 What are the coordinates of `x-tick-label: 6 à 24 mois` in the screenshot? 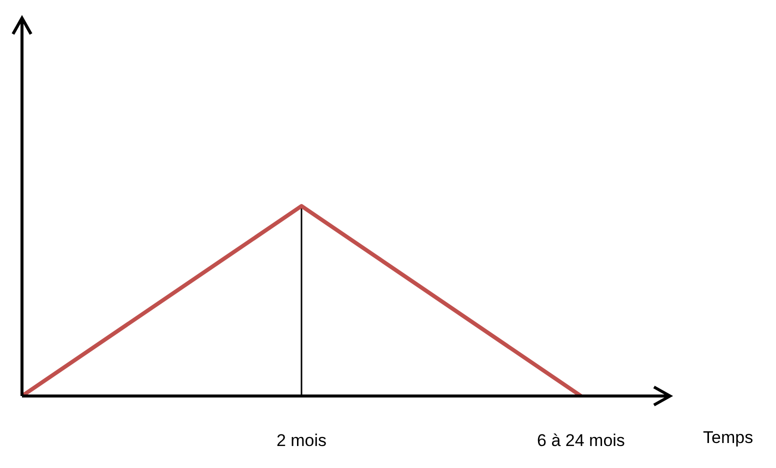 It's located at (581, 440).